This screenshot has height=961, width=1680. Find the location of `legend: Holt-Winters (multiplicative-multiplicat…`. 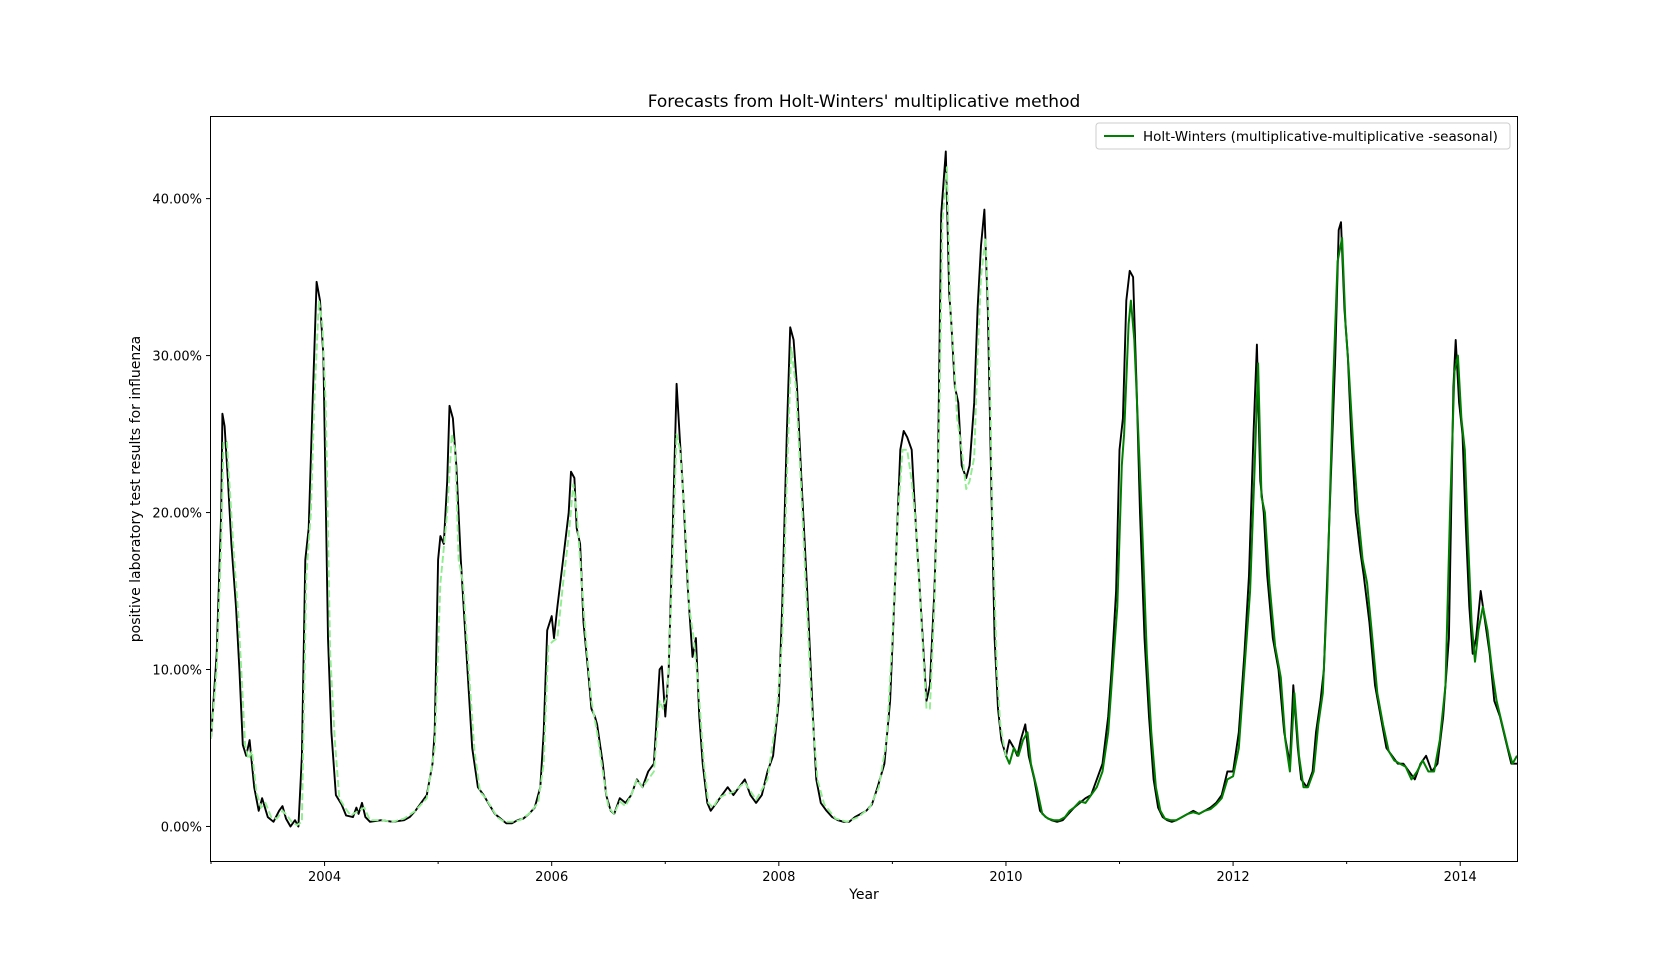

legend: Holt-Winters (multiplicative-multiplicat… is located at coordinates (1303, 136).